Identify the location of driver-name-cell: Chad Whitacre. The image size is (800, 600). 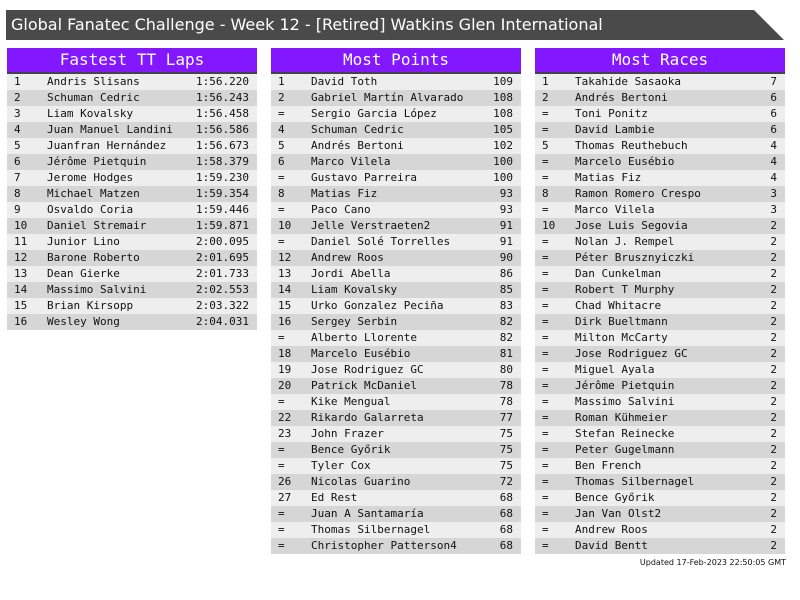
(618, 305).